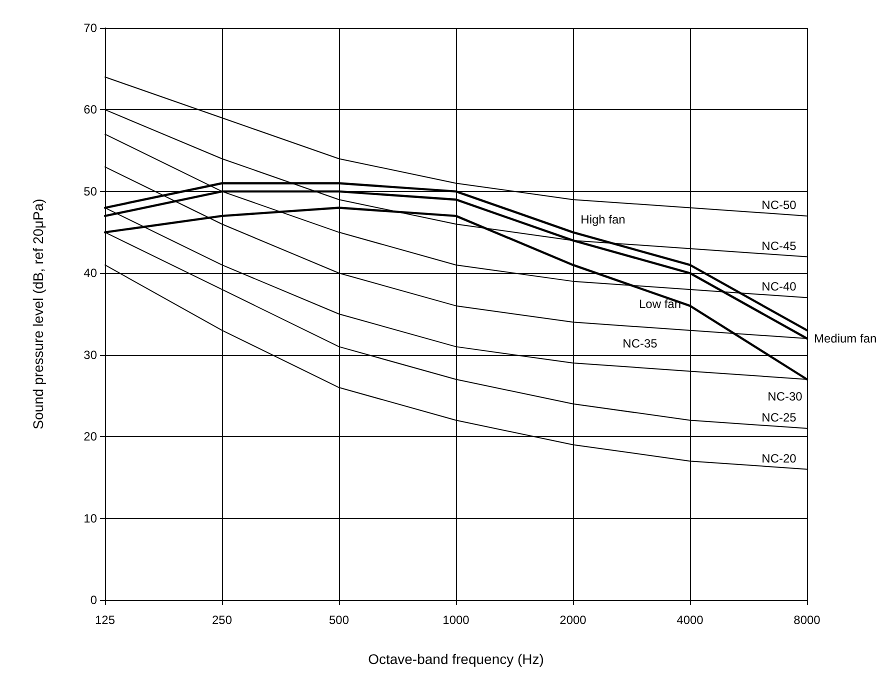  What do you see at coordinates (38, 314) in the screenshot?
I see `y-axis-title: Sound pressure level (dB, ref 20μPa)` at bounding box center [38, 314].